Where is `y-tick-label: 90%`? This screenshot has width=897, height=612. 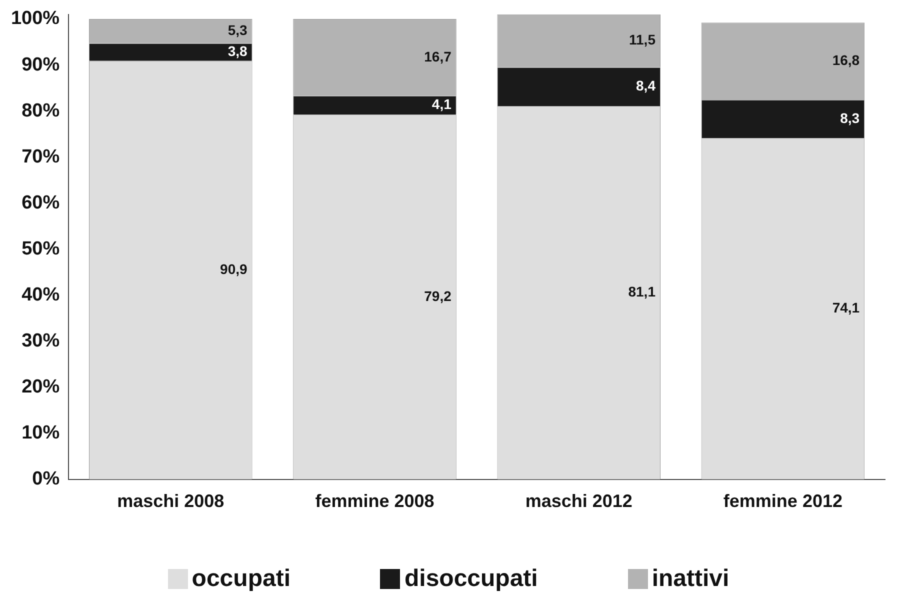
y-tick-label: 90% is located at coordinates (41, 65).